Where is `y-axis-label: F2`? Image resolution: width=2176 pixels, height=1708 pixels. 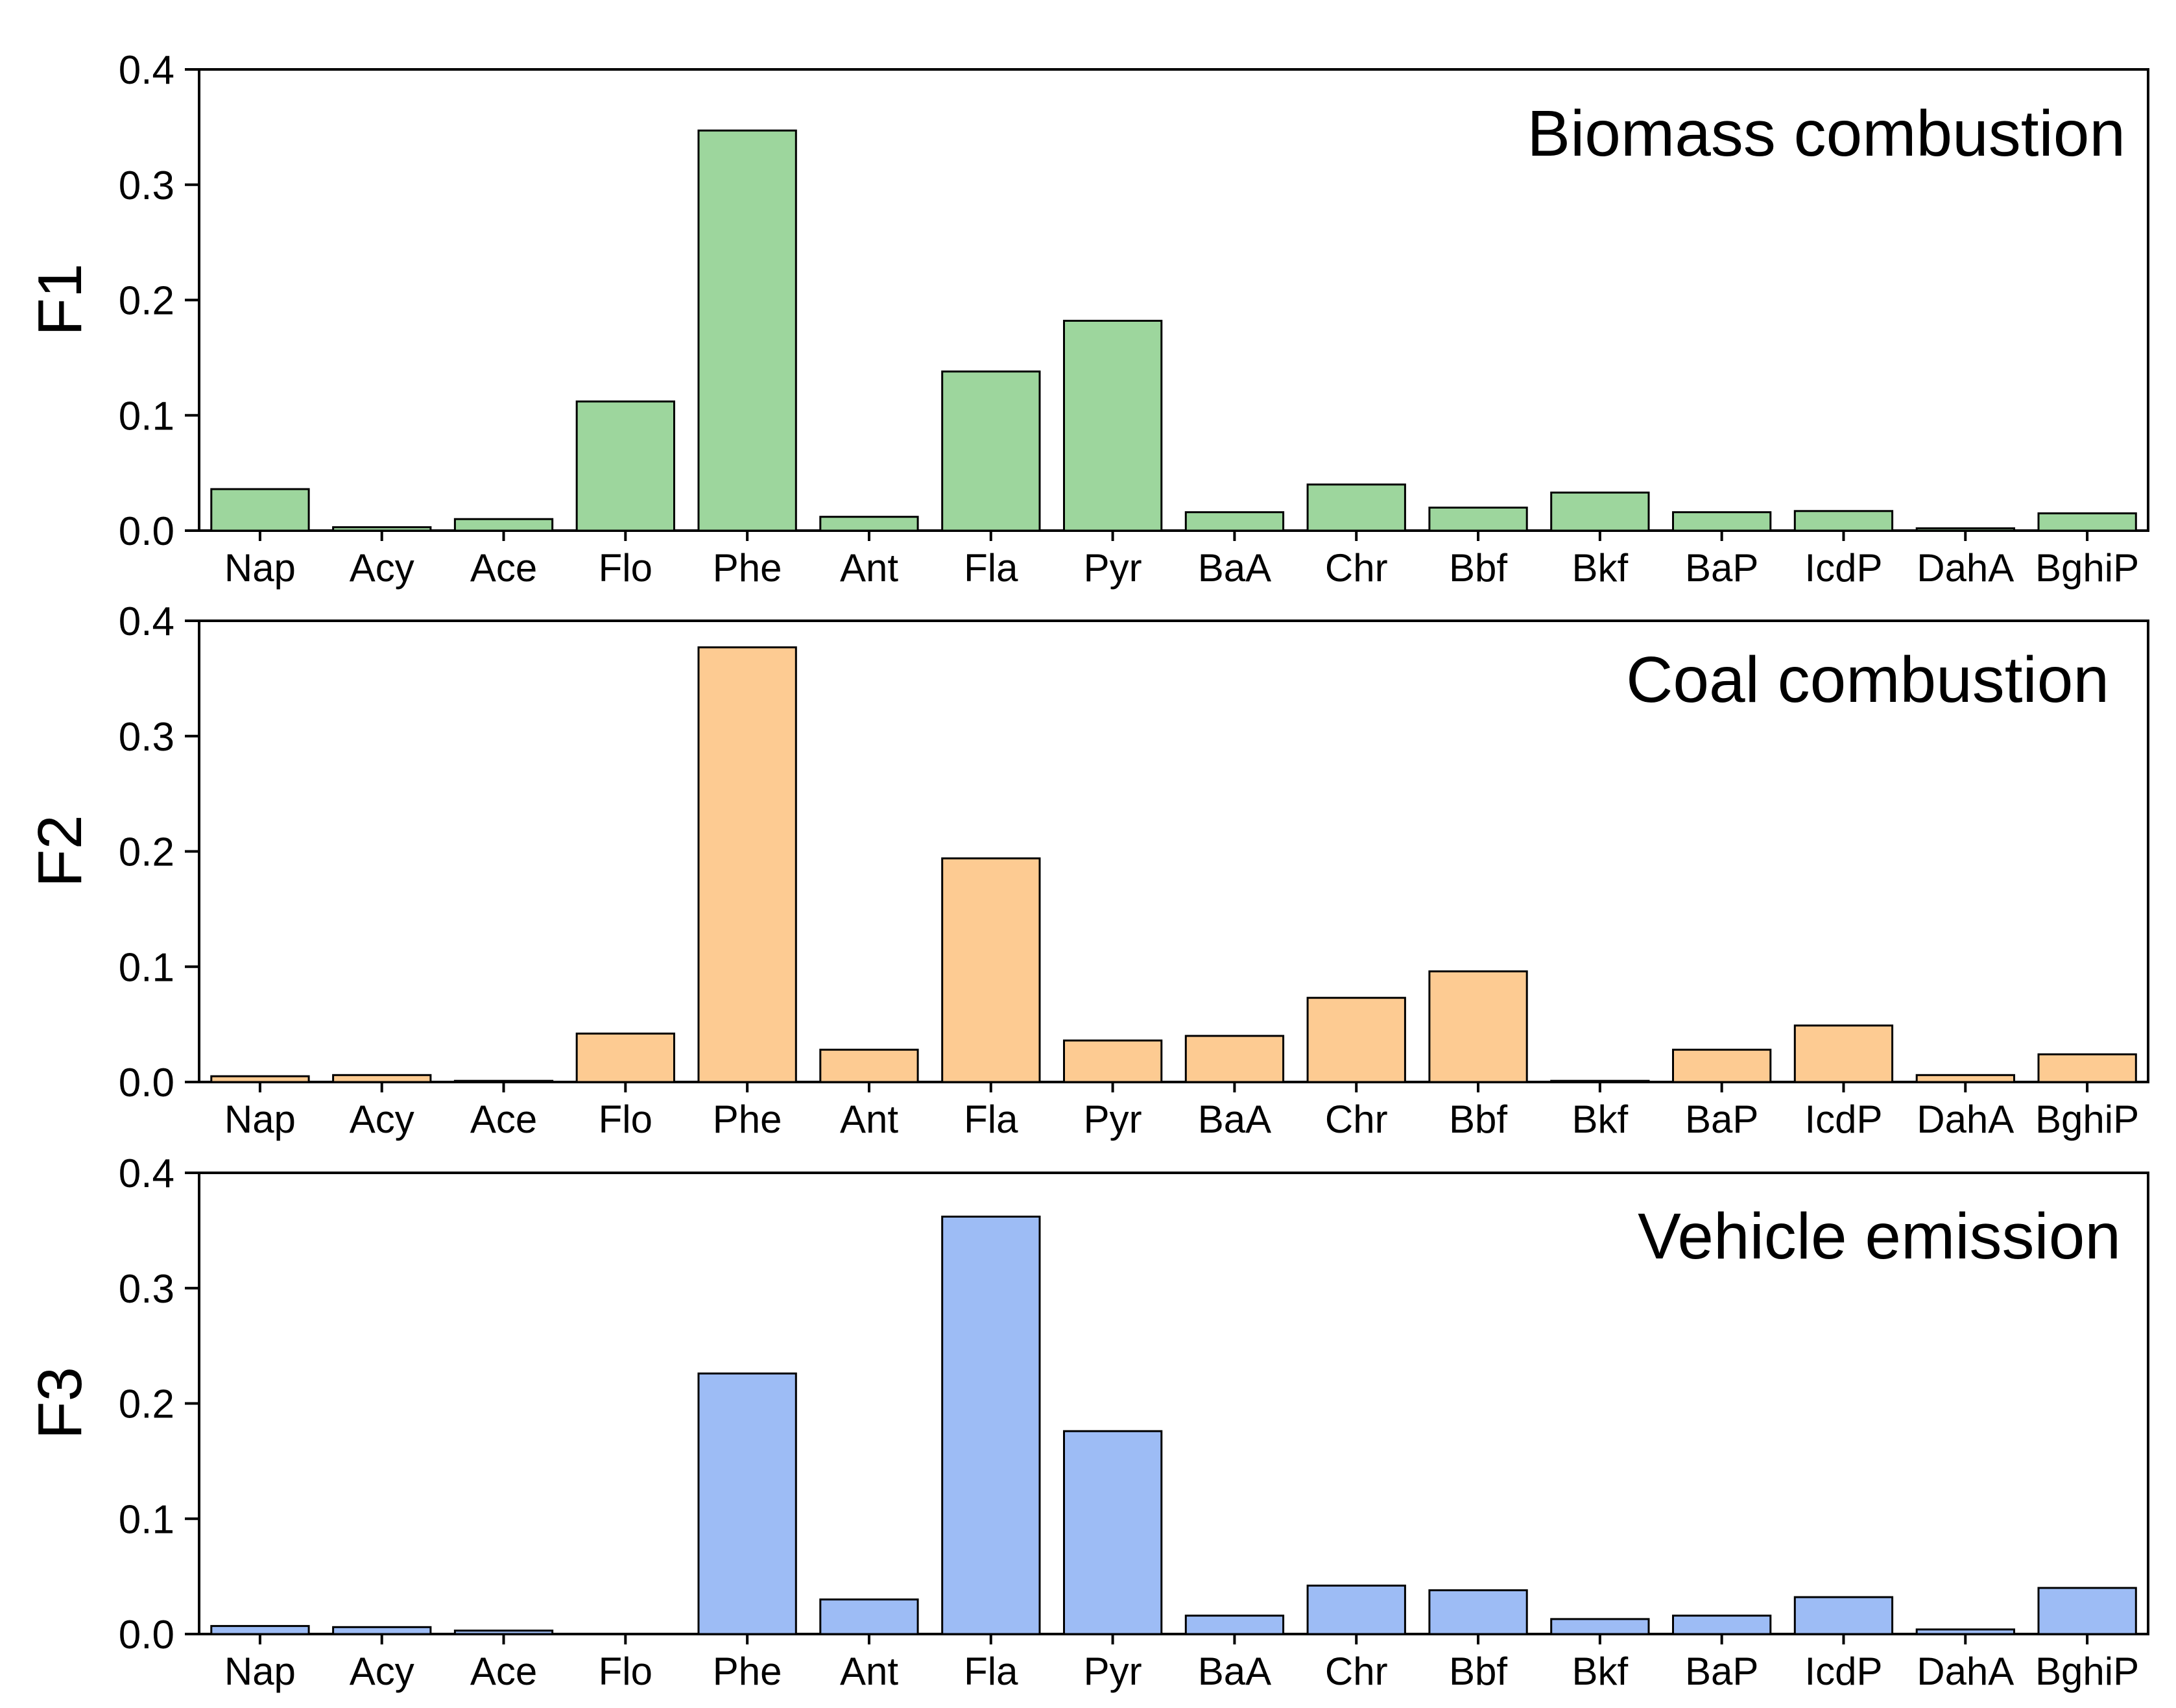 y-axis-label: F2 is located at coordinates (60, 851).